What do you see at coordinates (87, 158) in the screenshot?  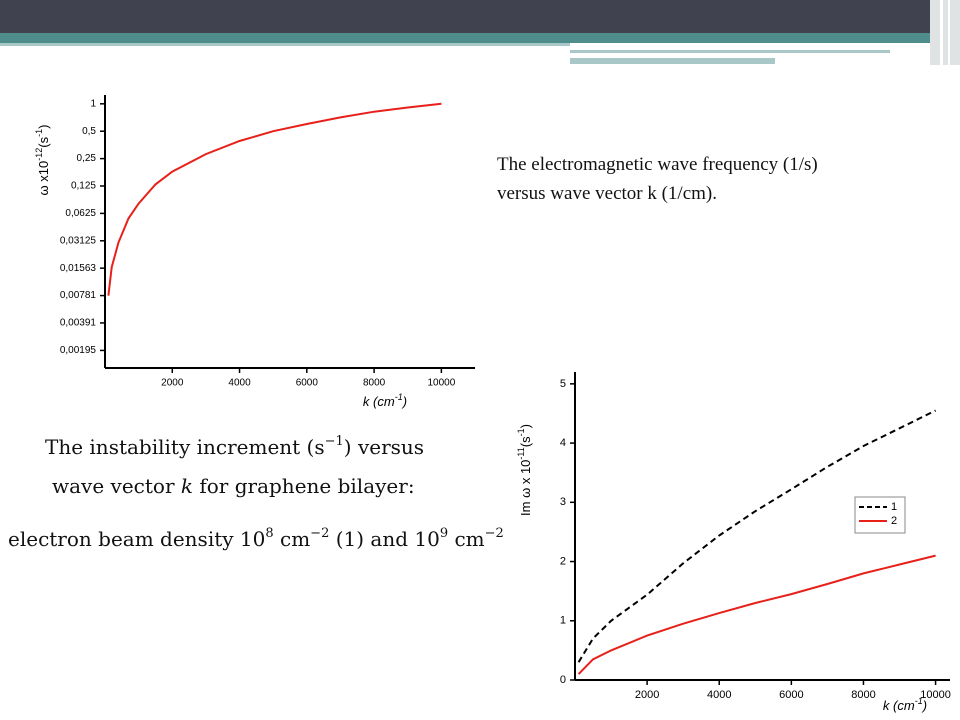 I see `y-tick-label: 0,25` at bounding box center [87, 158].